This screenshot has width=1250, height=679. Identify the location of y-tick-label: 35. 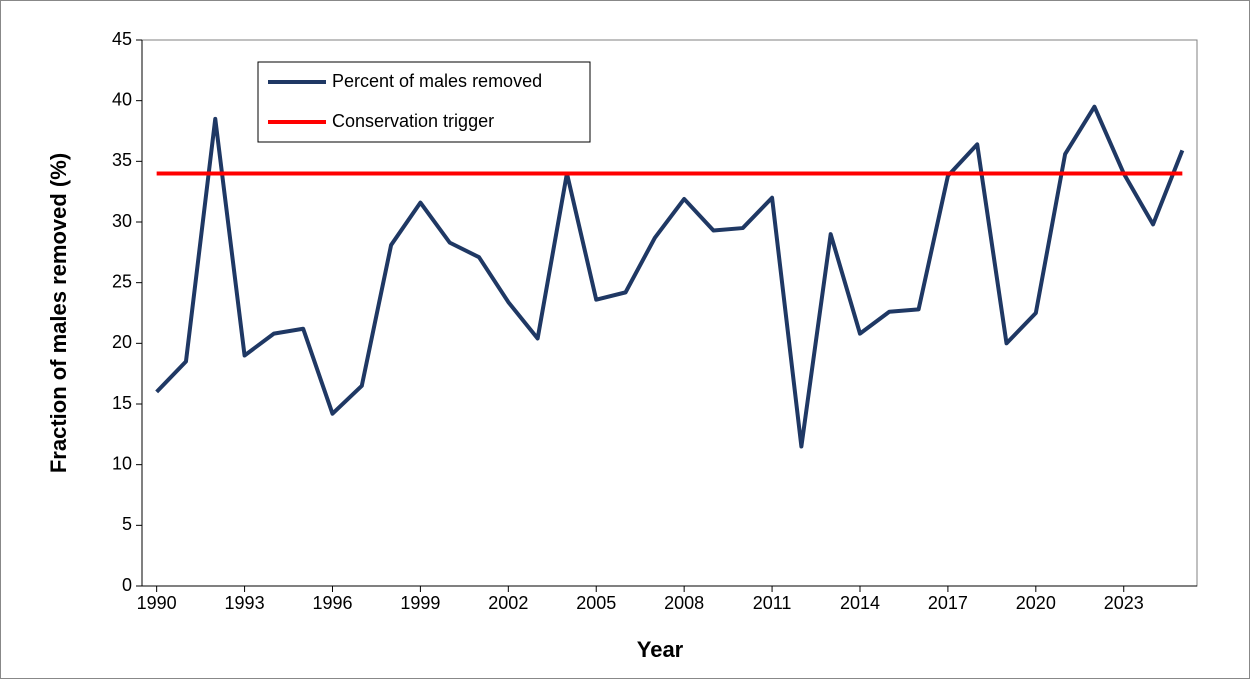
(122, 160).